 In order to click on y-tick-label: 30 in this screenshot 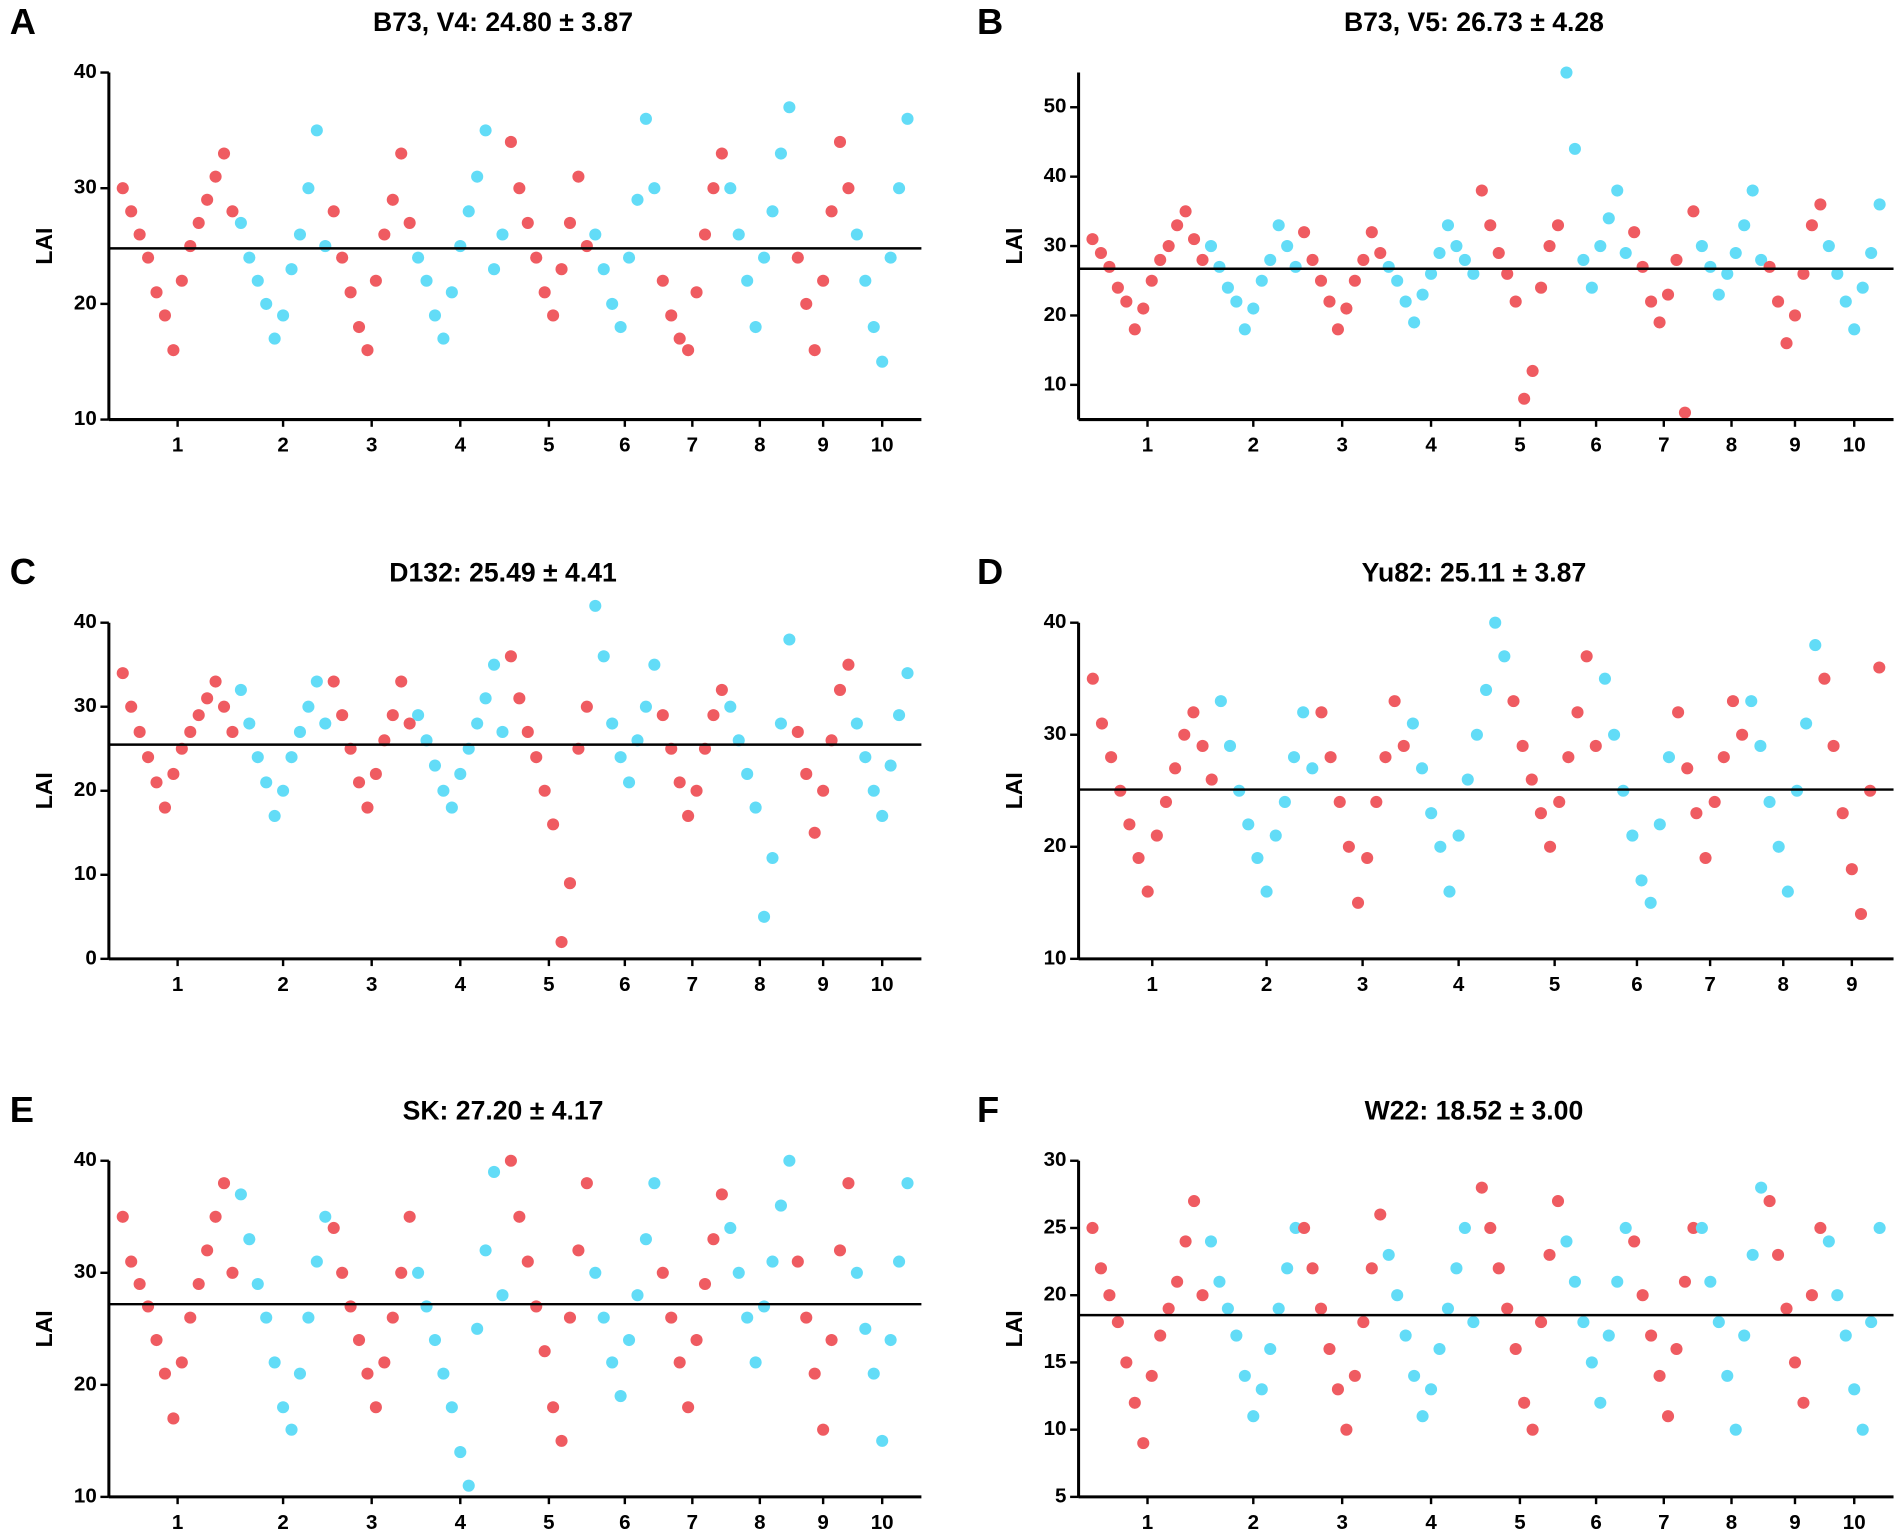, I will do `click(85, 705)`.